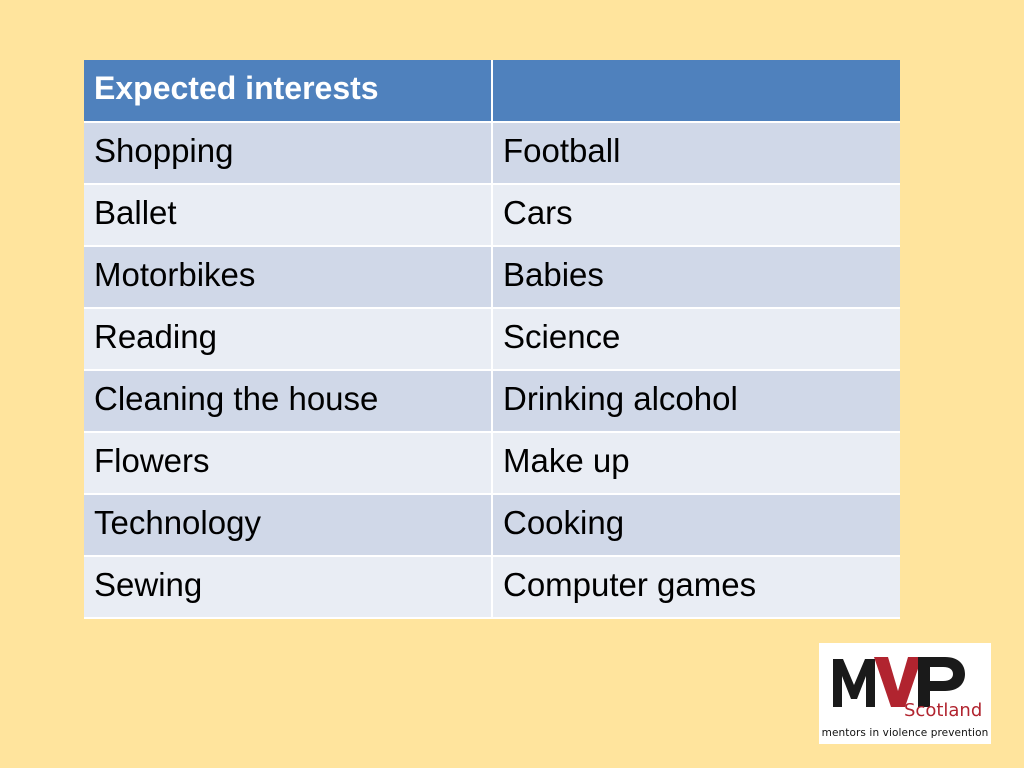  Describe the element at coordinates (696, 463) in the screenshot. I see `table-cell: Make up` at that location.